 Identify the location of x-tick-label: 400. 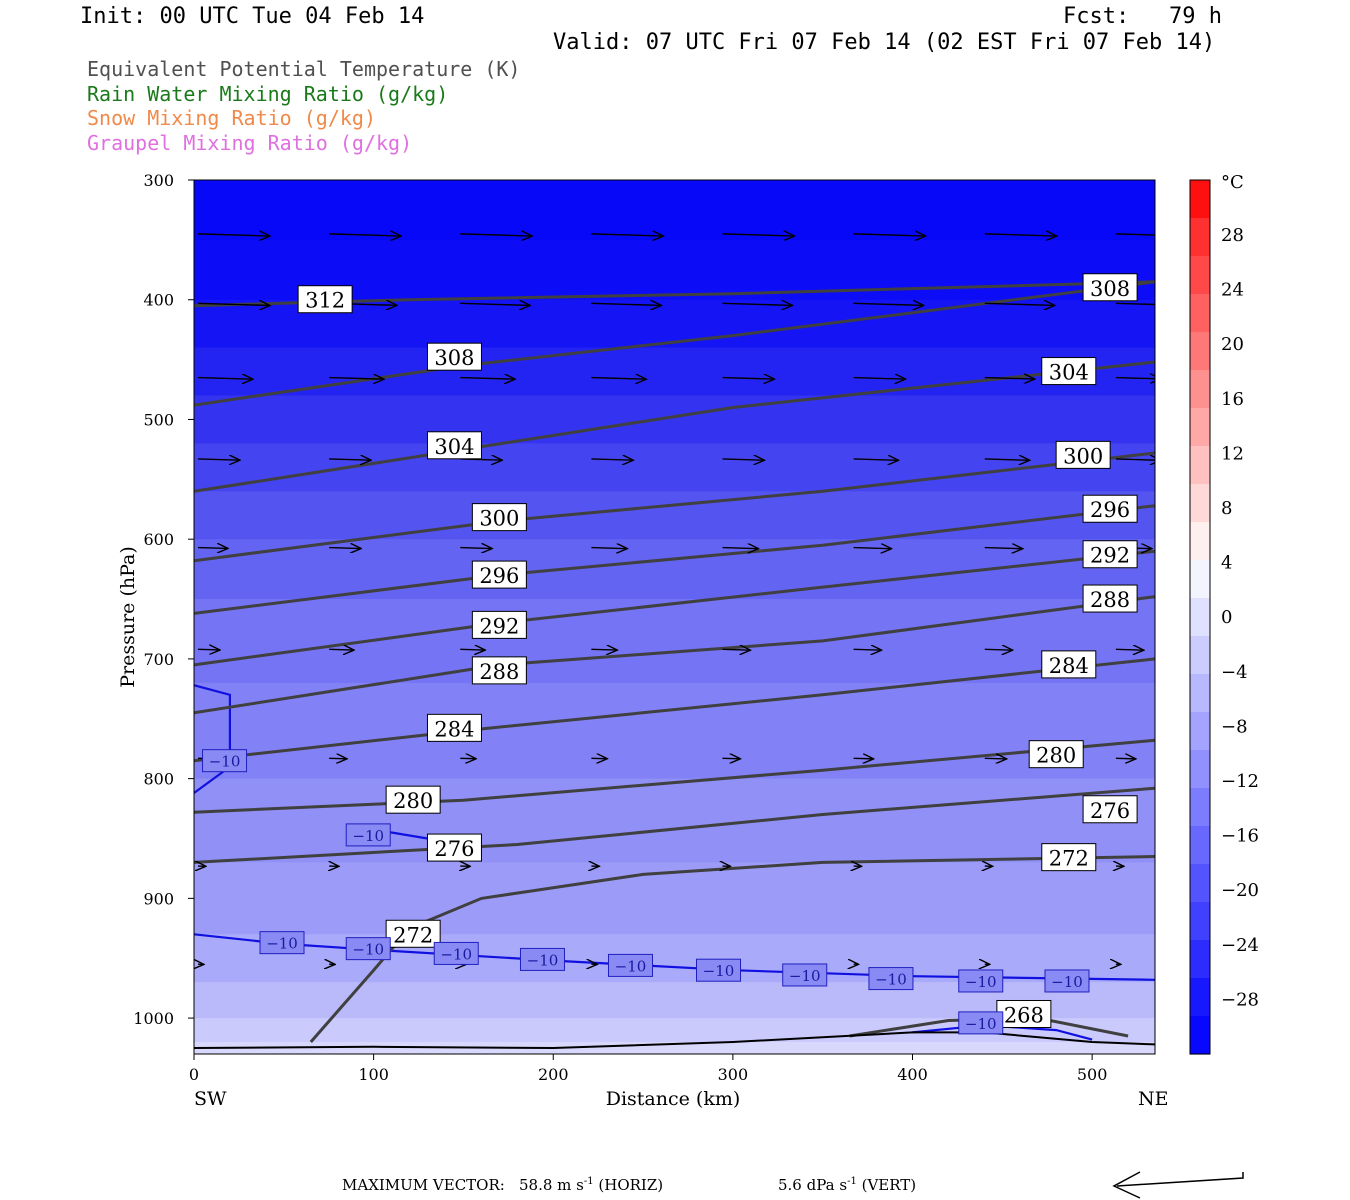
(912, 1074).